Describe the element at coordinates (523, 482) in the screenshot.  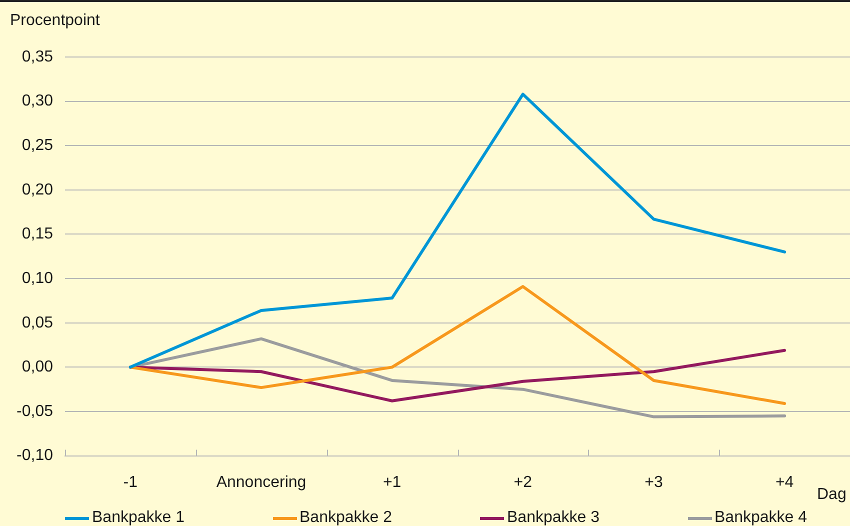
I see `x-tick-label: +2` at that location.